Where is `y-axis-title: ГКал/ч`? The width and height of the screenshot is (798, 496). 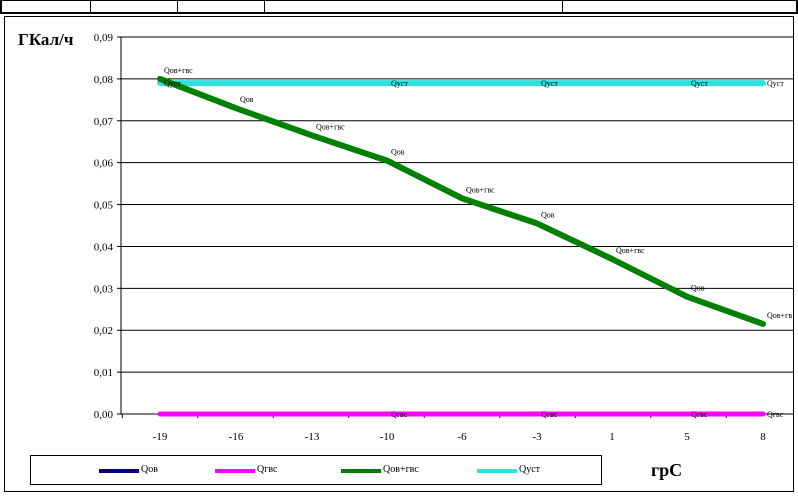 y-axis-title: ГКал/ч is located at coordinates (46, 39).